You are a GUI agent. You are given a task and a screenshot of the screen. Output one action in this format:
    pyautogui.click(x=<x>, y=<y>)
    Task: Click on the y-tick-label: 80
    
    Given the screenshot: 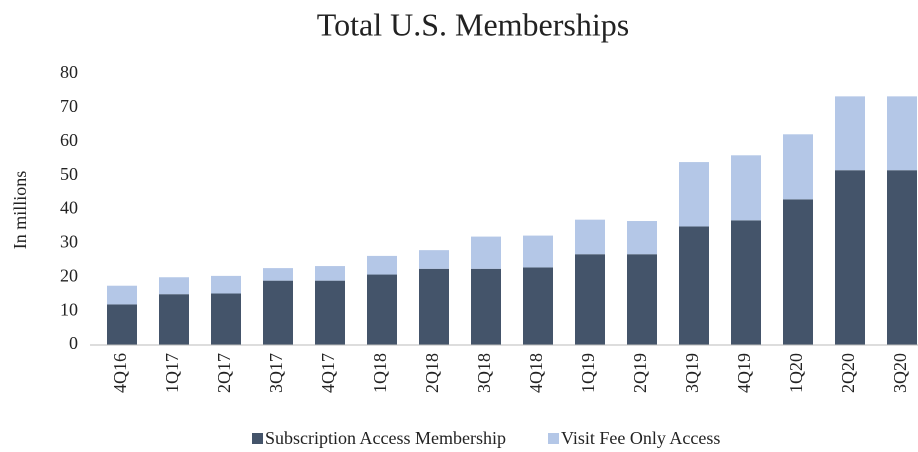 What is the action you would take?
    pyautogui.click(x=69, y=72)
    